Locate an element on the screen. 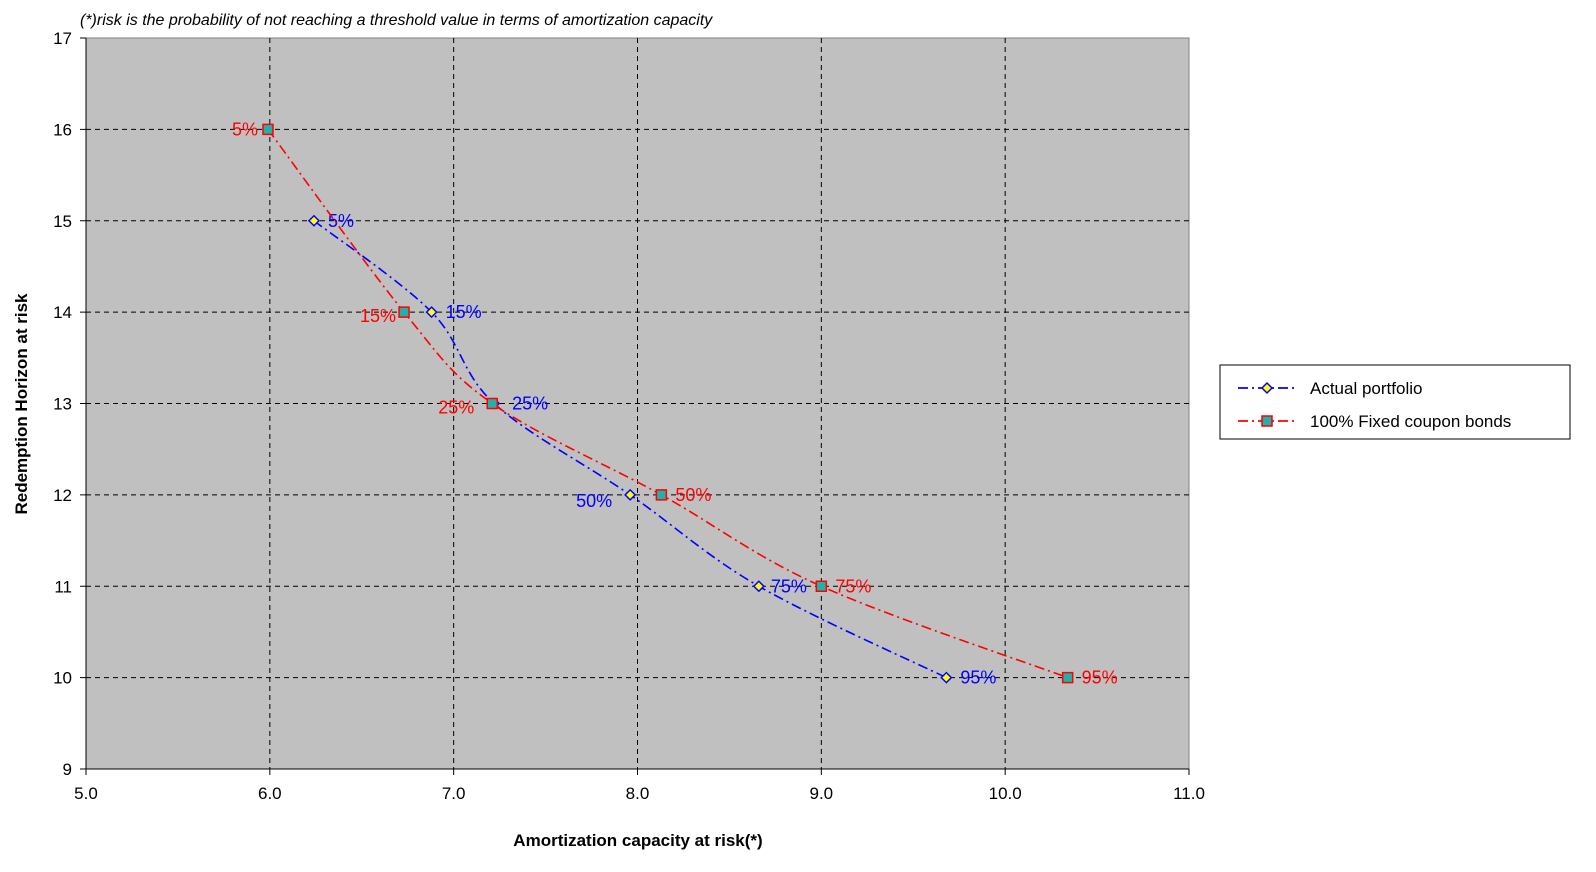 The width and height of the screenshot is (1596, 872). y-tick-label: 9 is located at coordinates (67, 769).